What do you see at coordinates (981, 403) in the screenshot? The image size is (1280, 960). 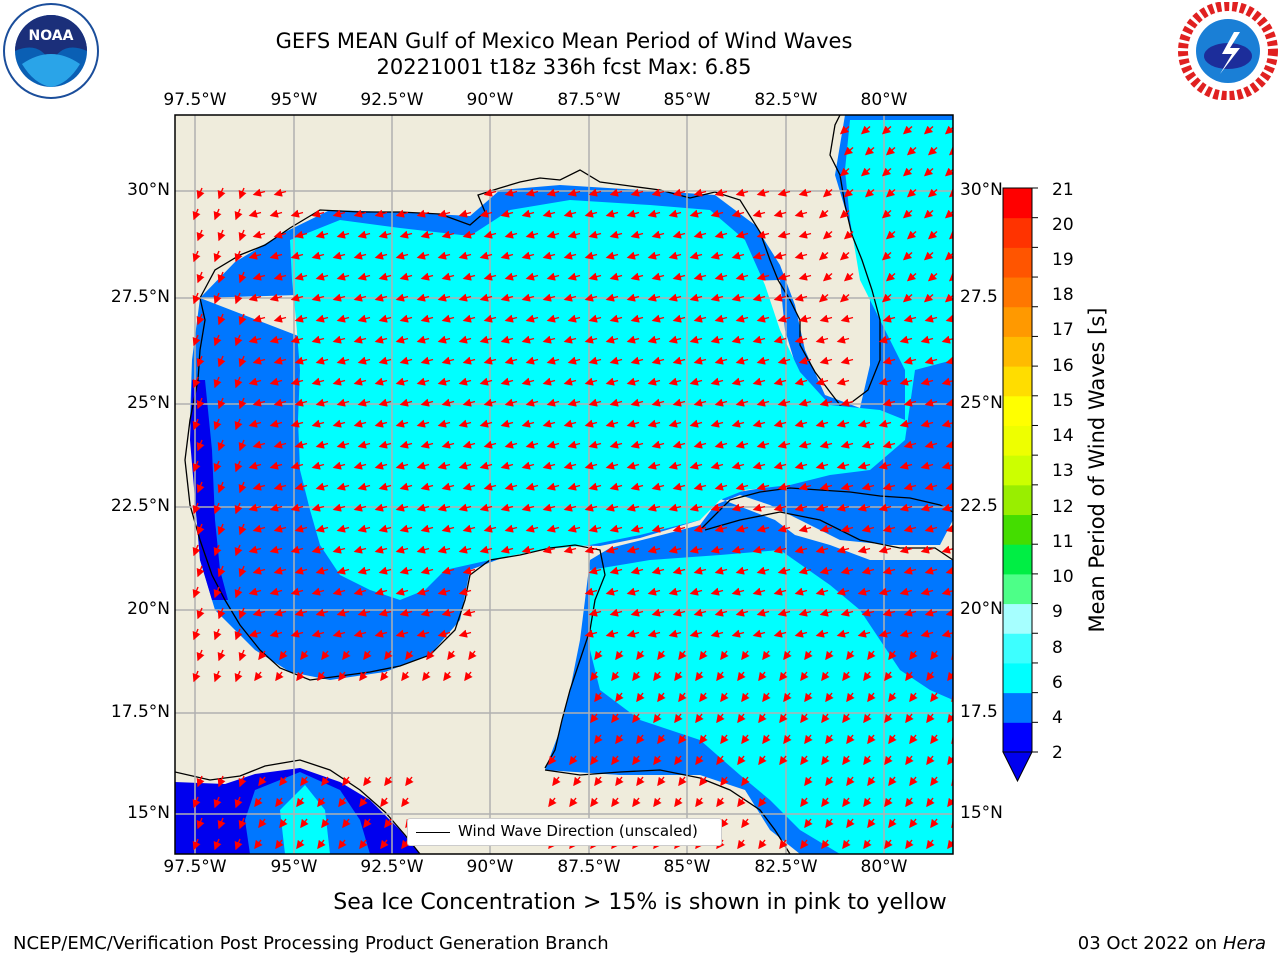 I see `lat-right-3: 25°N` at bounding box center [981, 403].